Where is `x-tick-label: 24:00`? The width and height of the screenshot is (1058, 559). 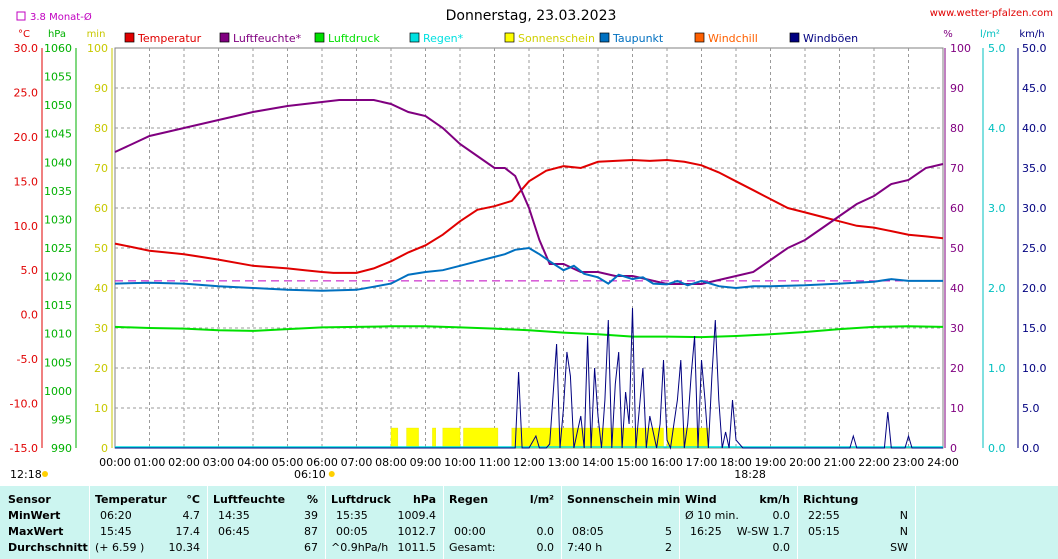
x-tick-label: 24:00 is located at coordinates (943, 462).